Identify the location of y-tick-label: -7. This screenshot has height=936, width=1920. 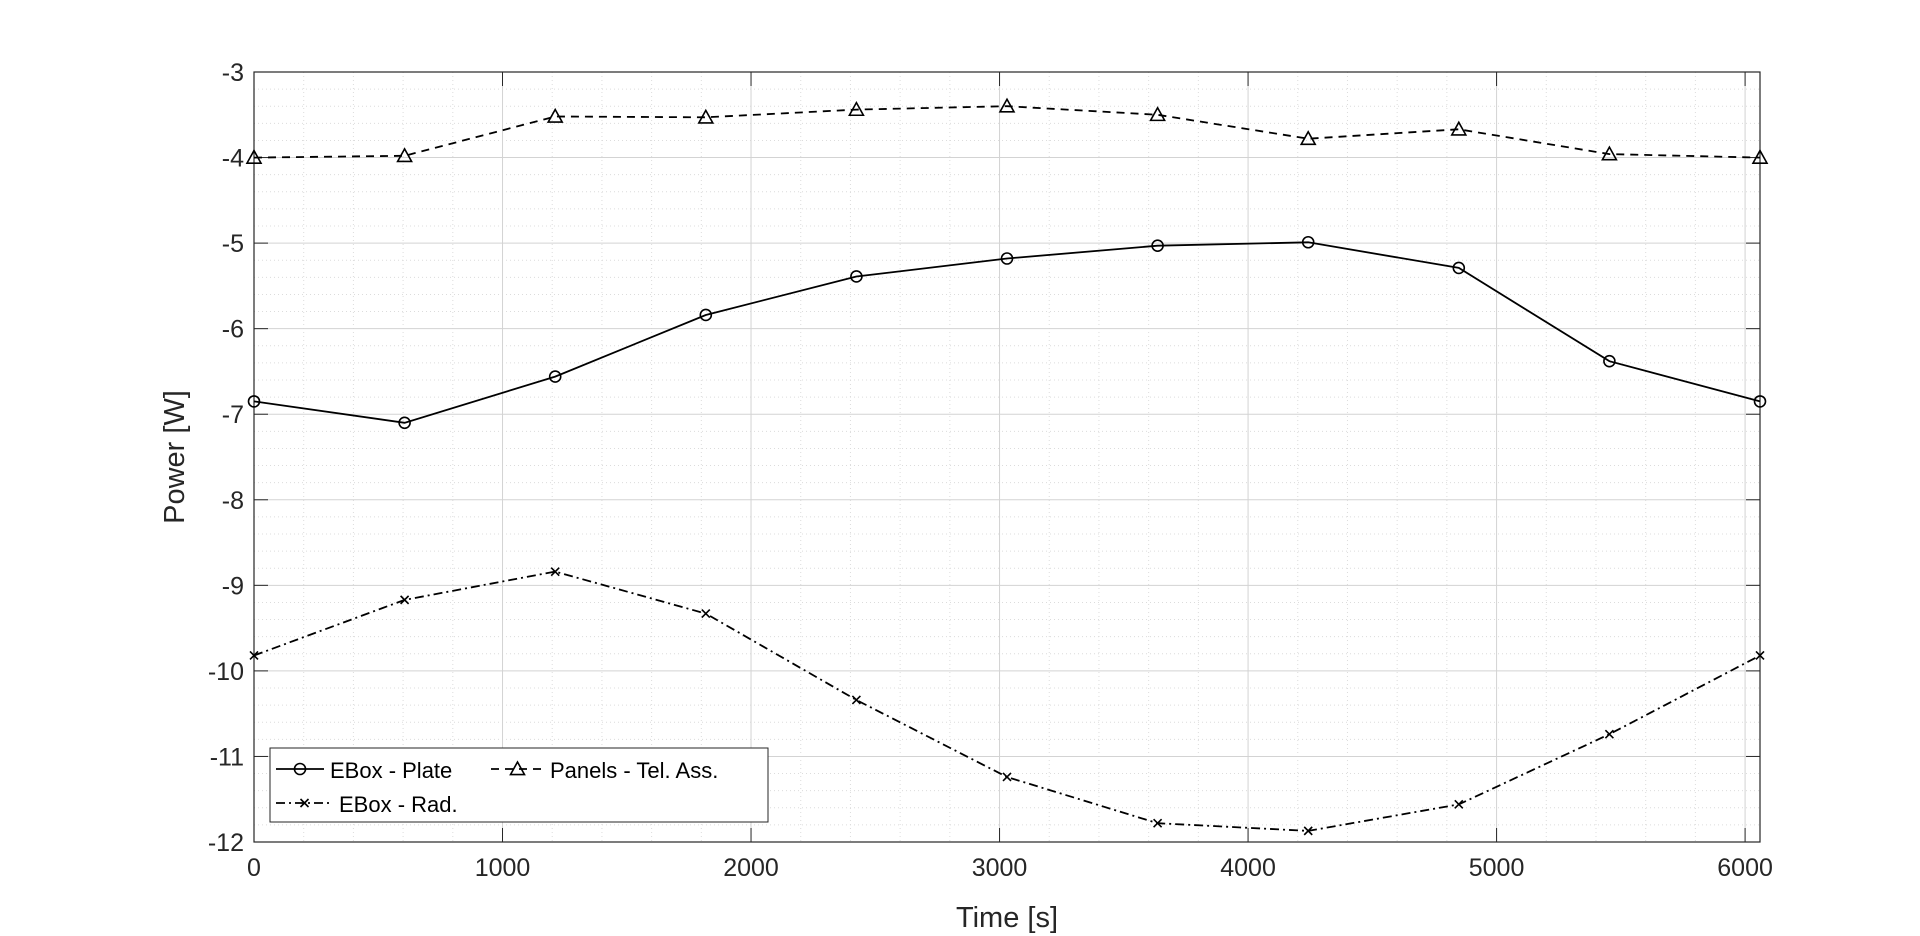
(233, 415).